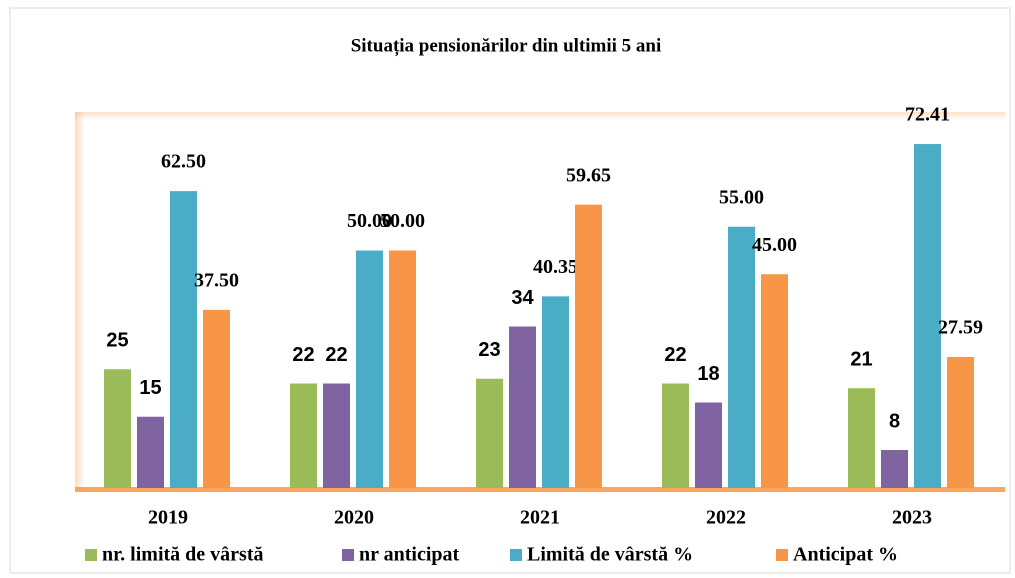 The height and width of the screenshot is (578, 1015). Describe the element at coordinates (741, 197) in the screenshot. I see `data-label: 55.00` at that location.